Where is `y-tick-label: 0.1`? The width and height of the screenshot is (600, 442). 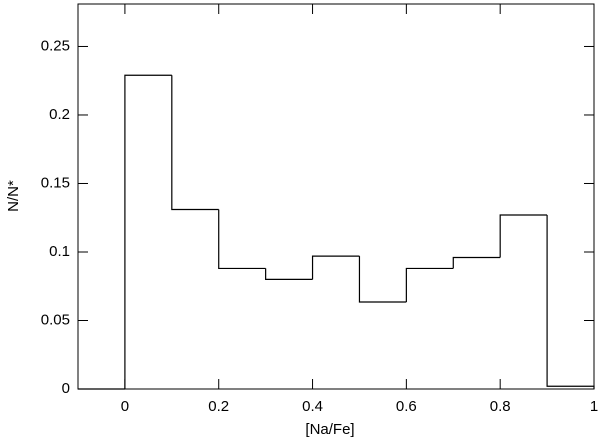
y-tick-label: 0.1 is located at coordinates (59, 251).